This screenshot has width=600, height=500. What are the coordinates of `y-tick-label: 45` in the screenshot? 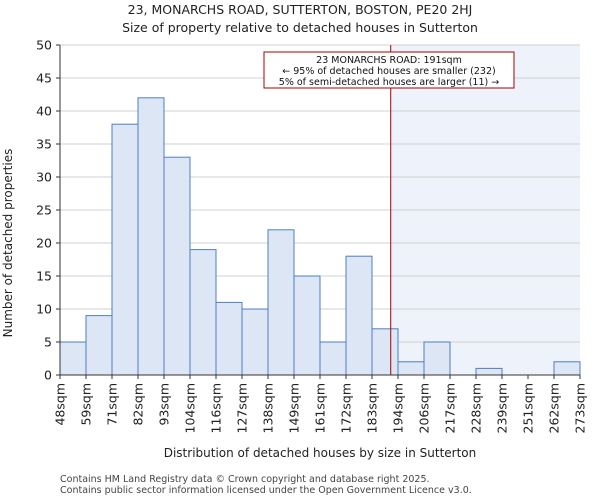 It's located at (44, 78).